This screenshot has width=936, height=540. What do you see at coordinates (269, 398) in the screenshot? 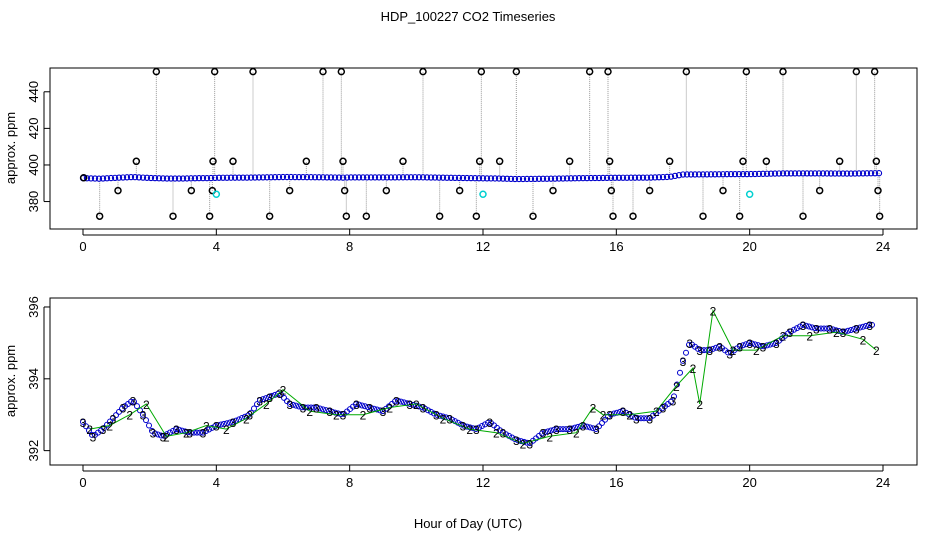
I see `series-3-marker-16: 3` at bounding box center [269, 398].